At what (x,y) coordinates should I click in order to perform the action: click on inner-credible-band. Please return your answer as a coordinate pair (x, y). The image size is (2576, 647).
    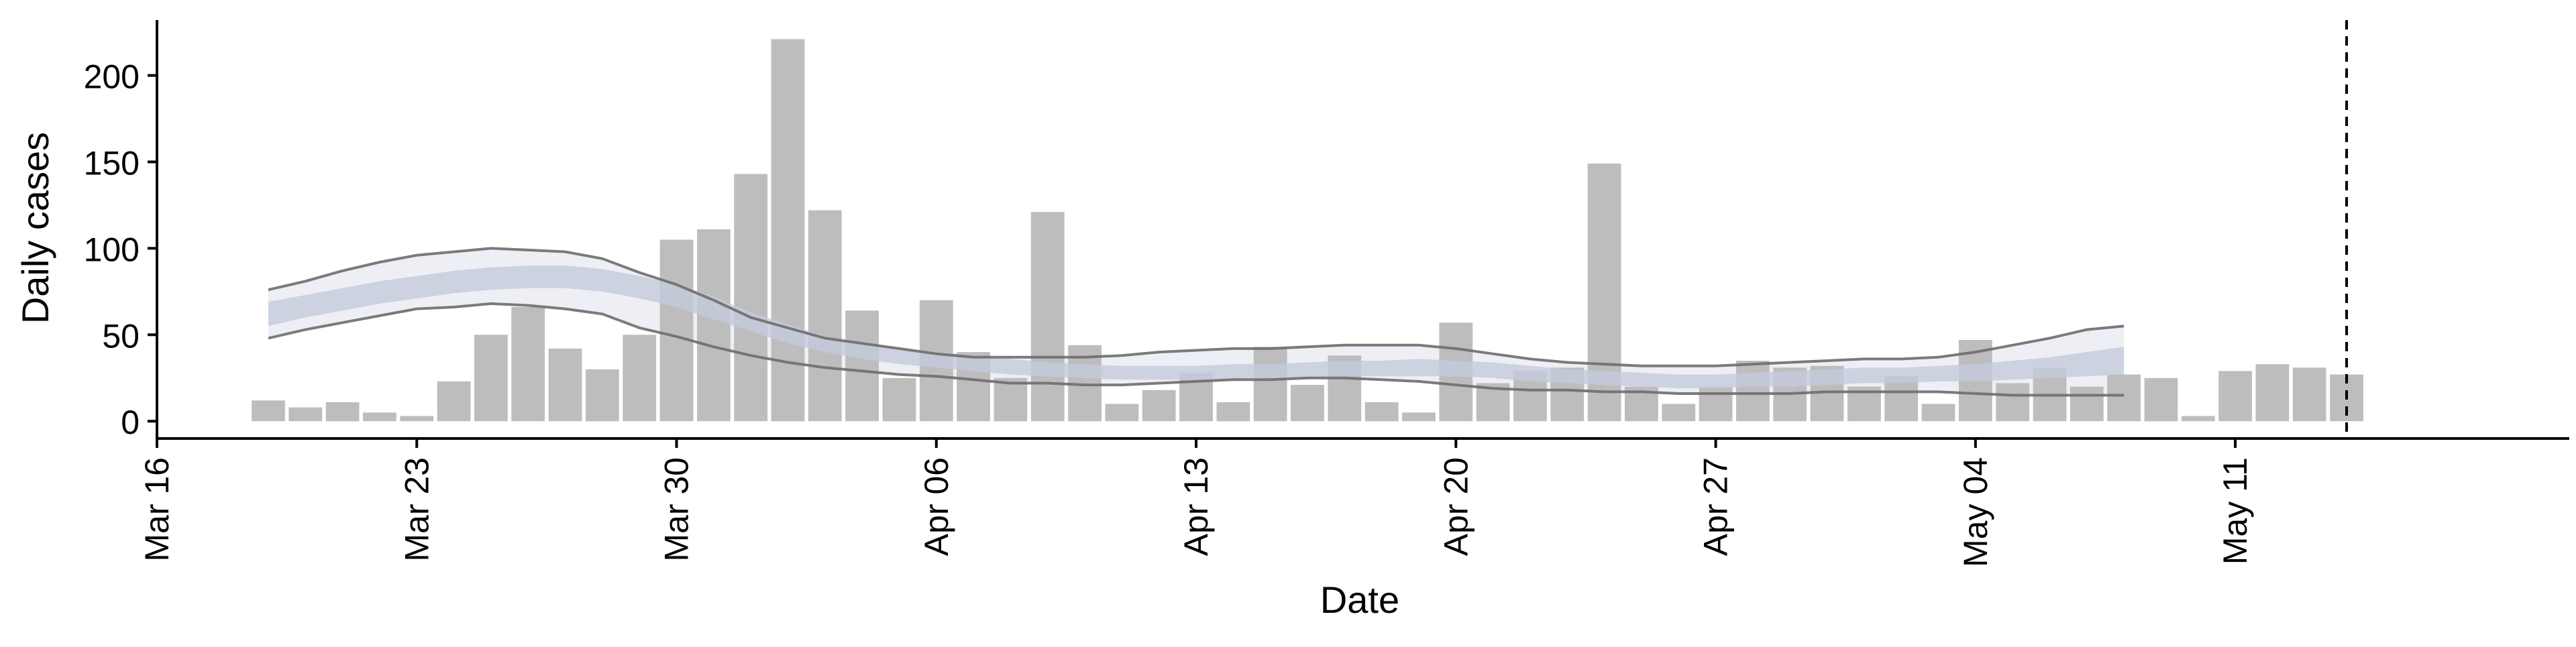
    Looking at the image, I should click on (1196, 327).